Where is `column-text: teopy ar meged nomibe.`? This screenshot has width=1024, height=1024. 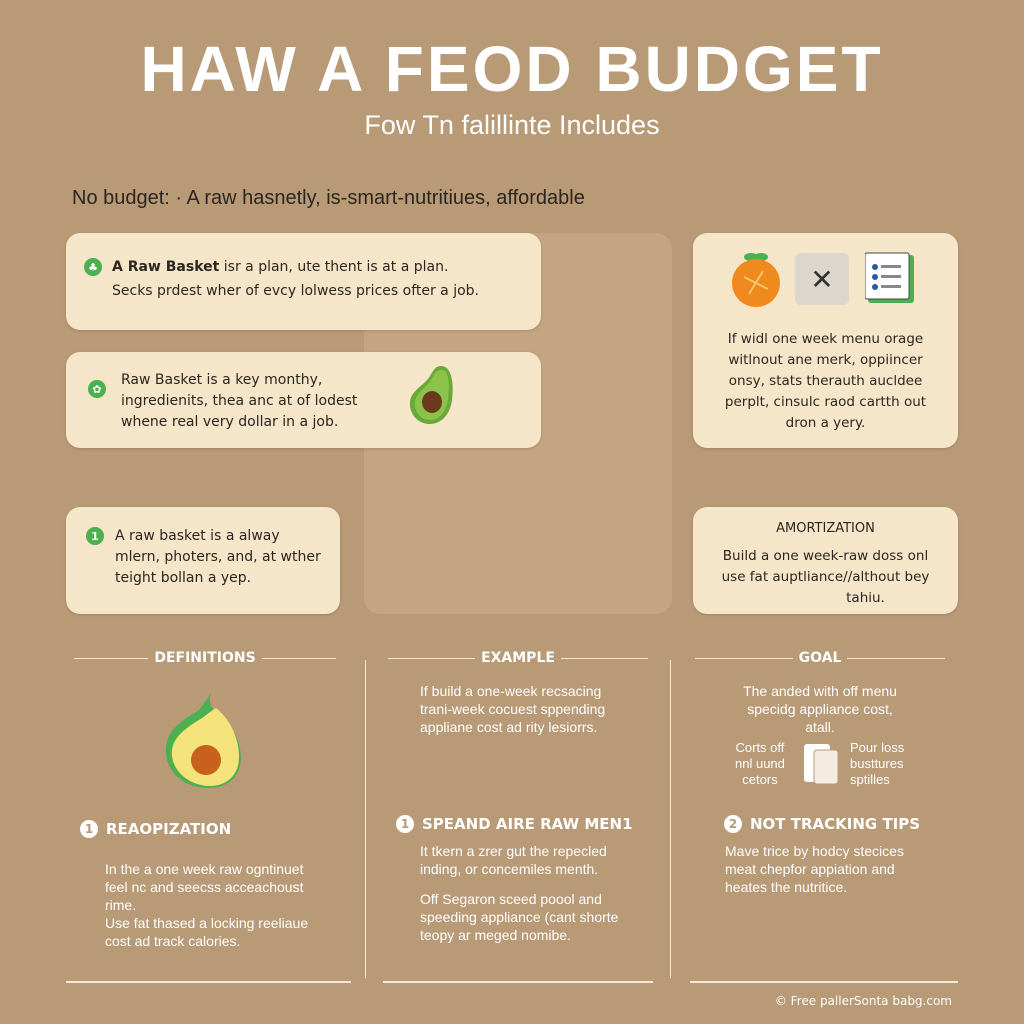 column-text: teopy ar meged nomibe. is located at coordinates (495, 935).